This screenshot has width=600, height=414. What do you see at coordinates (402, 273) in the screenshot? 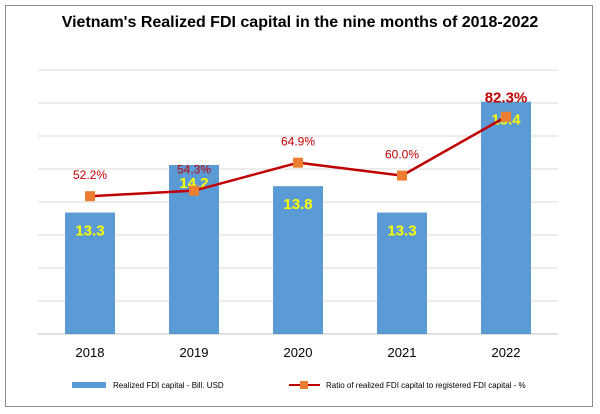
I see `bar-2021` at bounding box center [402, 273].